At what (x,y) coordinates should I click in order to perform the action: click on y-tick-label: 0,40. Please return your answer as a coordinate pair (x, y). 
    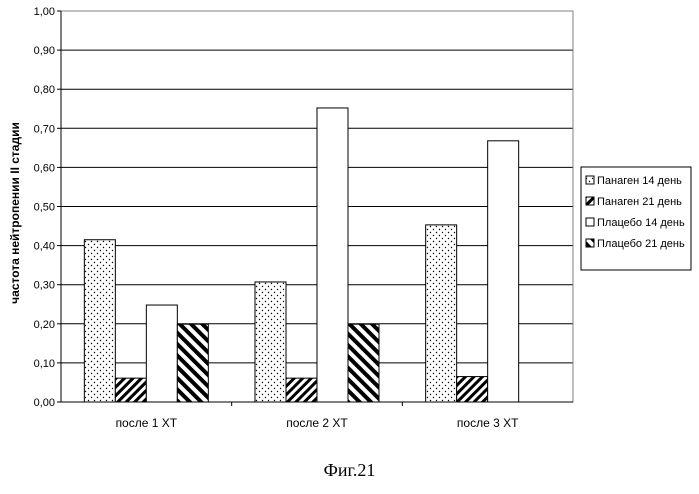
    Looking at the image, I should click on (44, 247).